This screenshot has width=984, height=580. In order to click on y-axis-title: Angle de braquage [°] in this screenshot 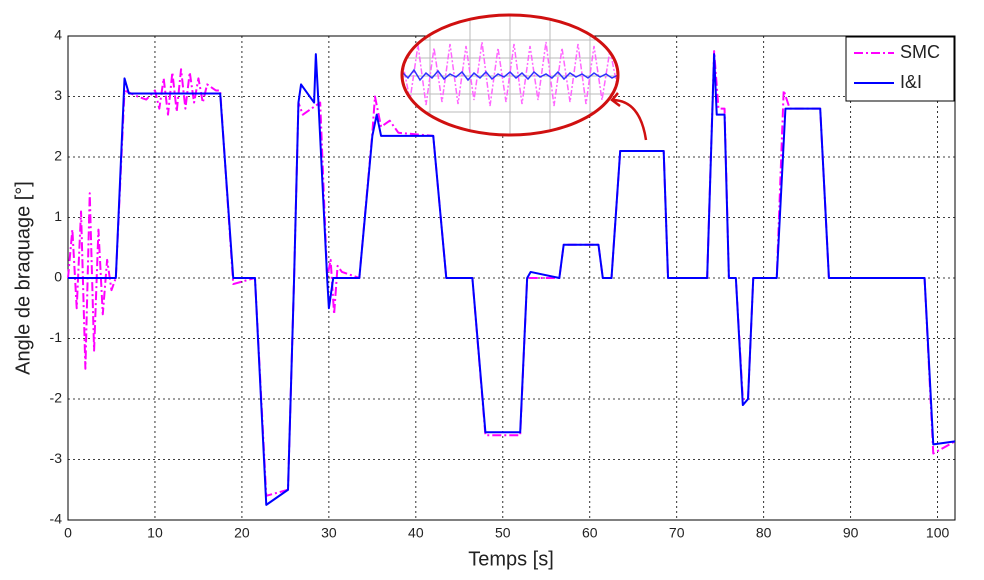, I will do `click(23, 278)`.